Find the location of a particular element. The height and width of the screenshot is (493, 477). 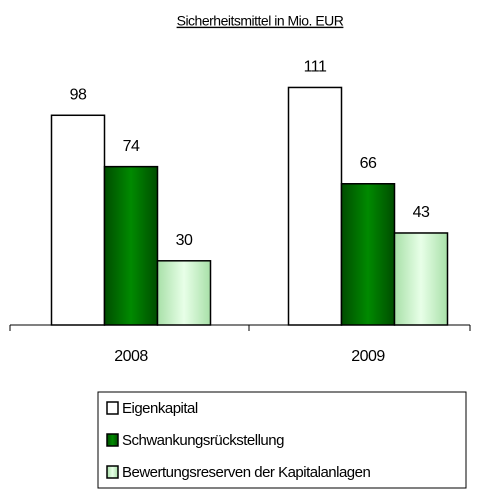

data-label: 30 is located at coordinates (184, 240).